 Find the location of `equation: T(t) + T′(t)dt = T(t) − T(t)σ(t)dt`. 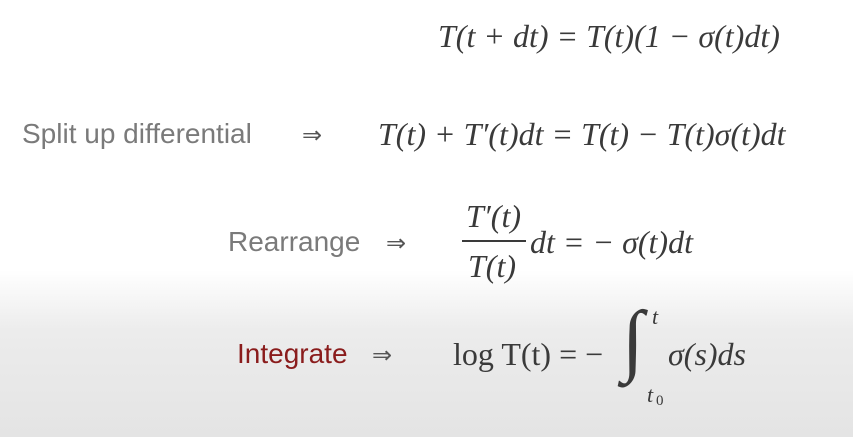

equation: T(t) + T′(t)dt = T(t) − T(t)σ(t)dt is located at coordinates (582, 134).